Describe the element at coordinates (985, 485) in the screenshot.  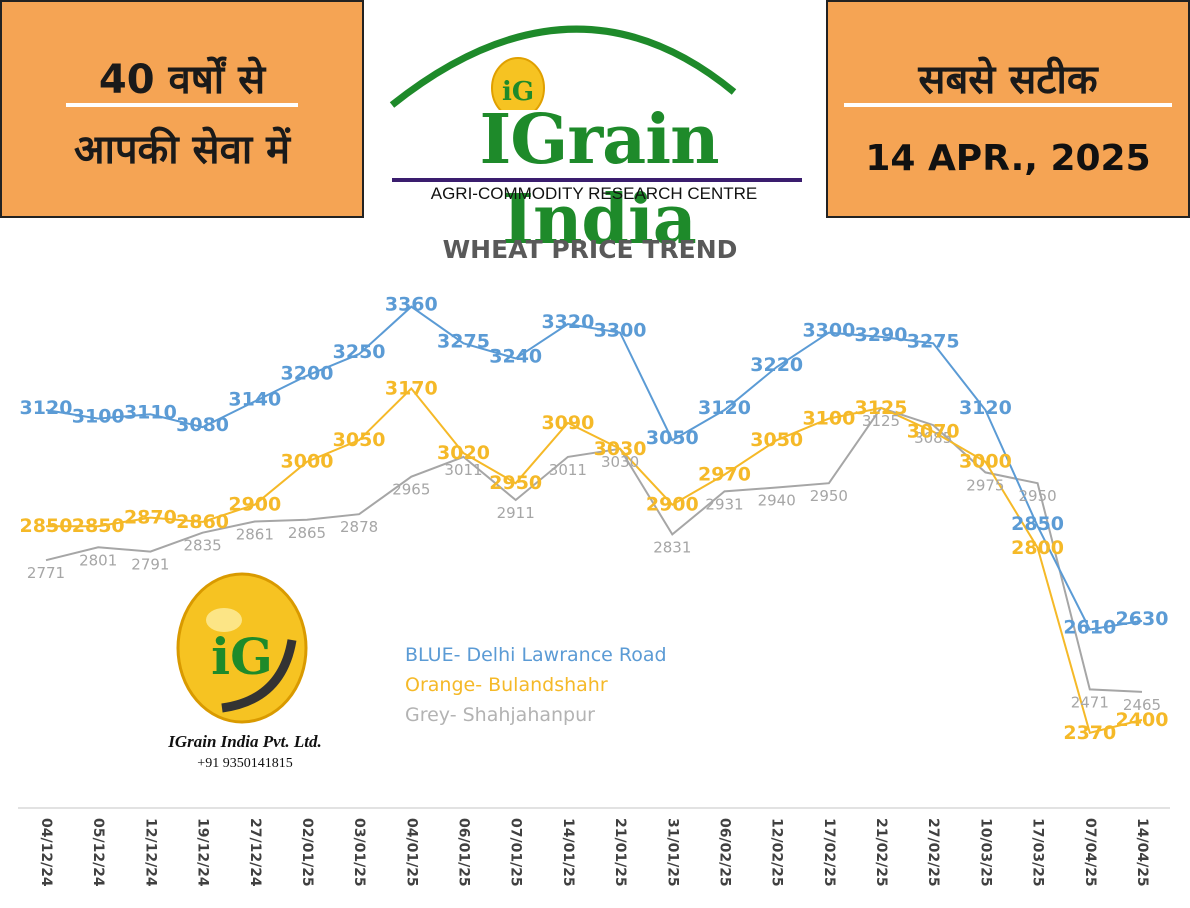
I see `data-label-grey: 2975` at that location.